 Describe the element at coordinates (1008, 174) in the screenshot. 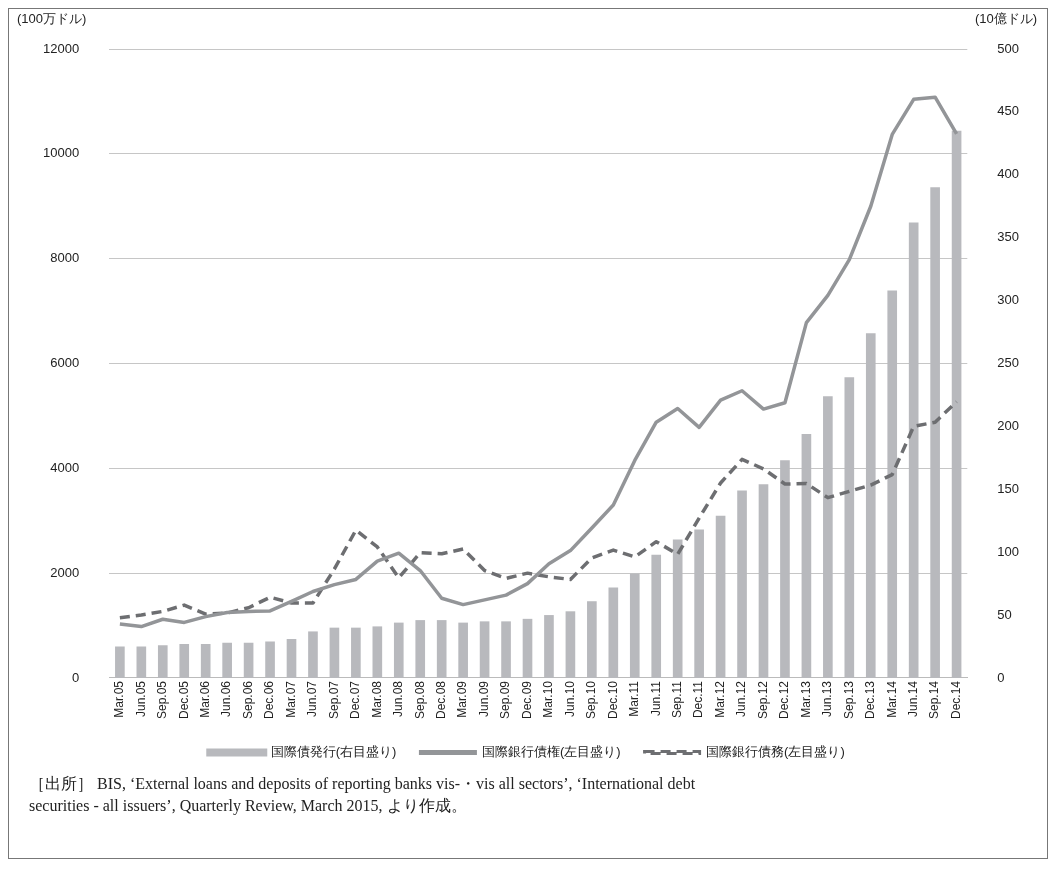

I see `y2-tick-label: 400` at that location.